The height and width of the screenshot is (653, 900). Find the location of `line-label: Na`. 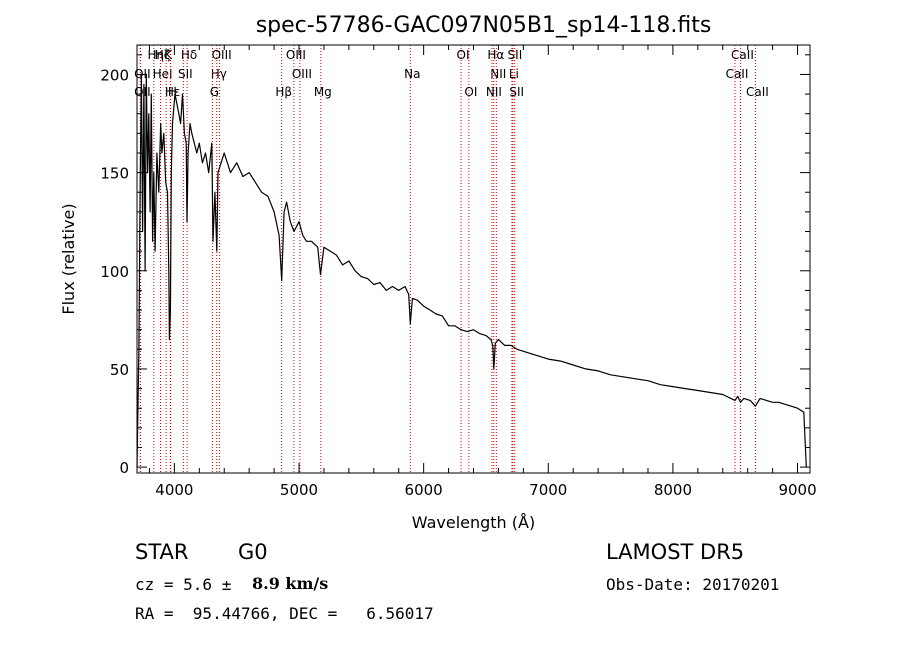

line-label: Na is located at coordinates (412, 74).